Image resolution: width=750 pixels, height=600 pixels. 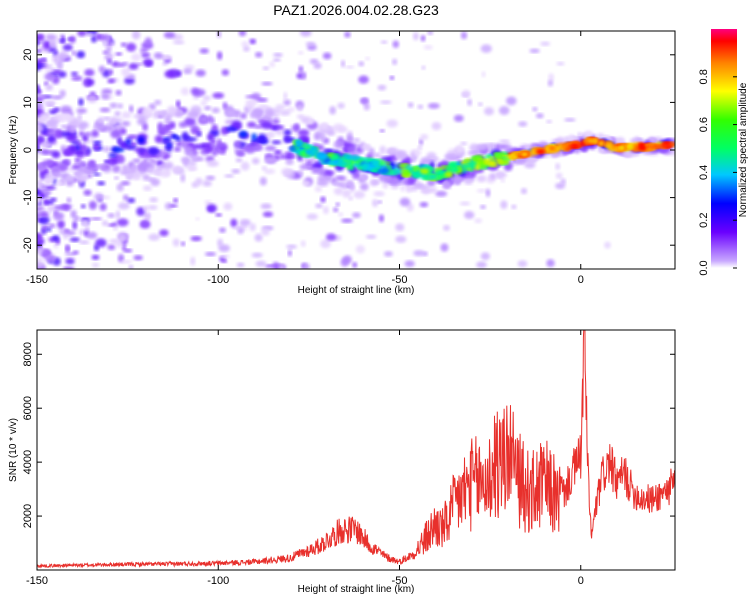 What do you see at coordinates (28, 516) in the screenshot?
I see `snr-y-tick-label: 2000` at bounding box center [28, 516].